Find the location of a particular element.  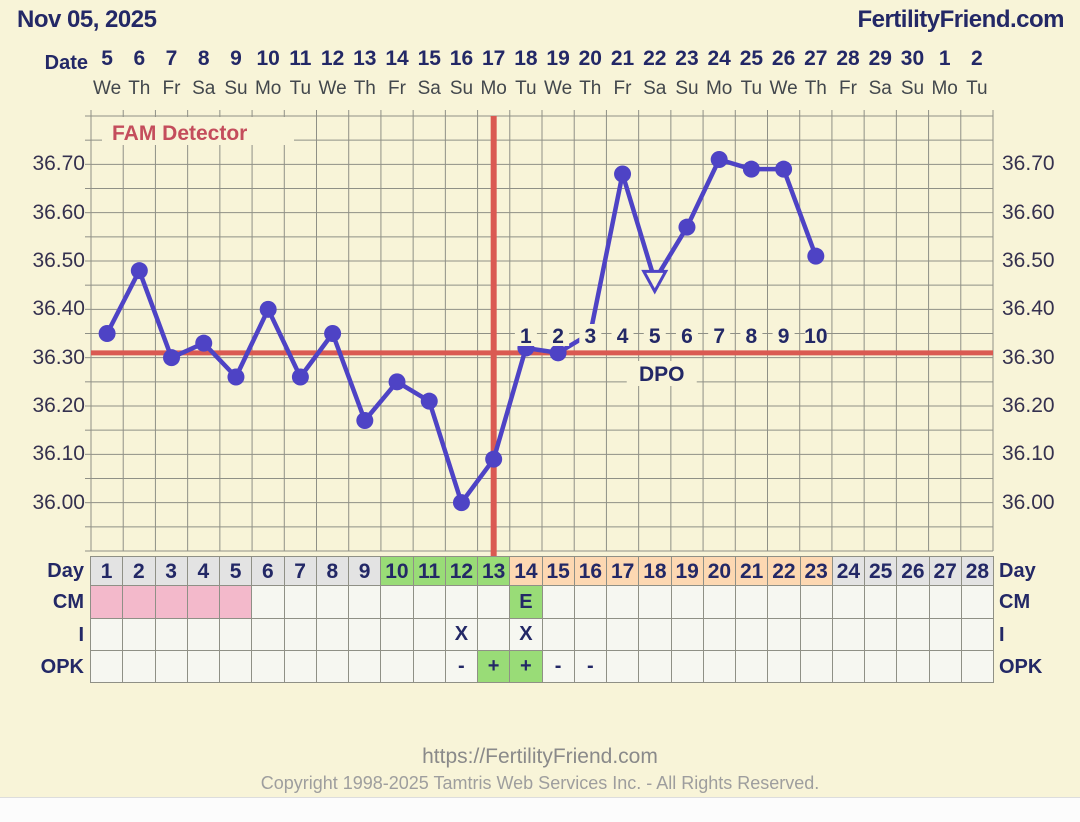

table-cell-opk-day1 is located at coordinates (107, 666).